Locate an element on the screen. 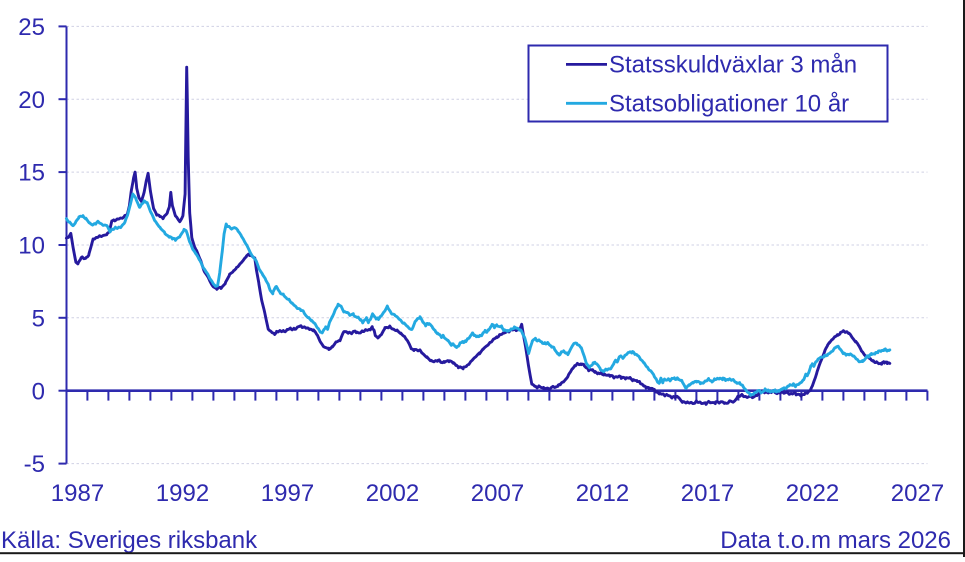 Image resolution: width=965 pixels, height=562 pixels. svg-text: 5 is located at coordinates (38, 318).